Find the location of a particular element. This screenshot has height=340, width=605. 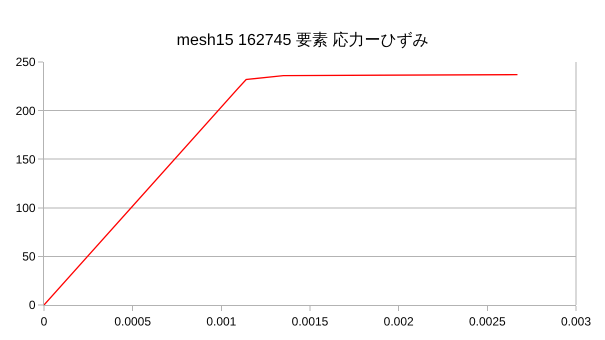

y-tick-label: 250 is located at coordinates (26, 62).